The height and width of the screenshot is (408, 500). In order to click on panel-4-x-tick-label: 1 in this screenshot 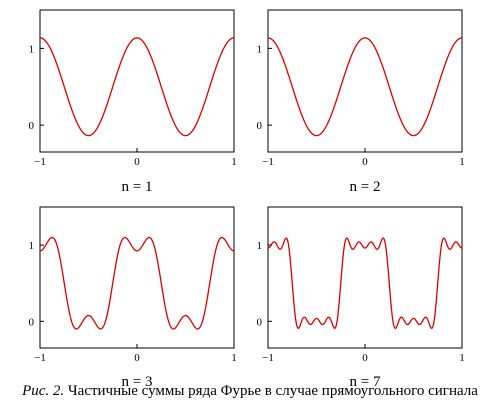, I will do `click(462, 358)`.